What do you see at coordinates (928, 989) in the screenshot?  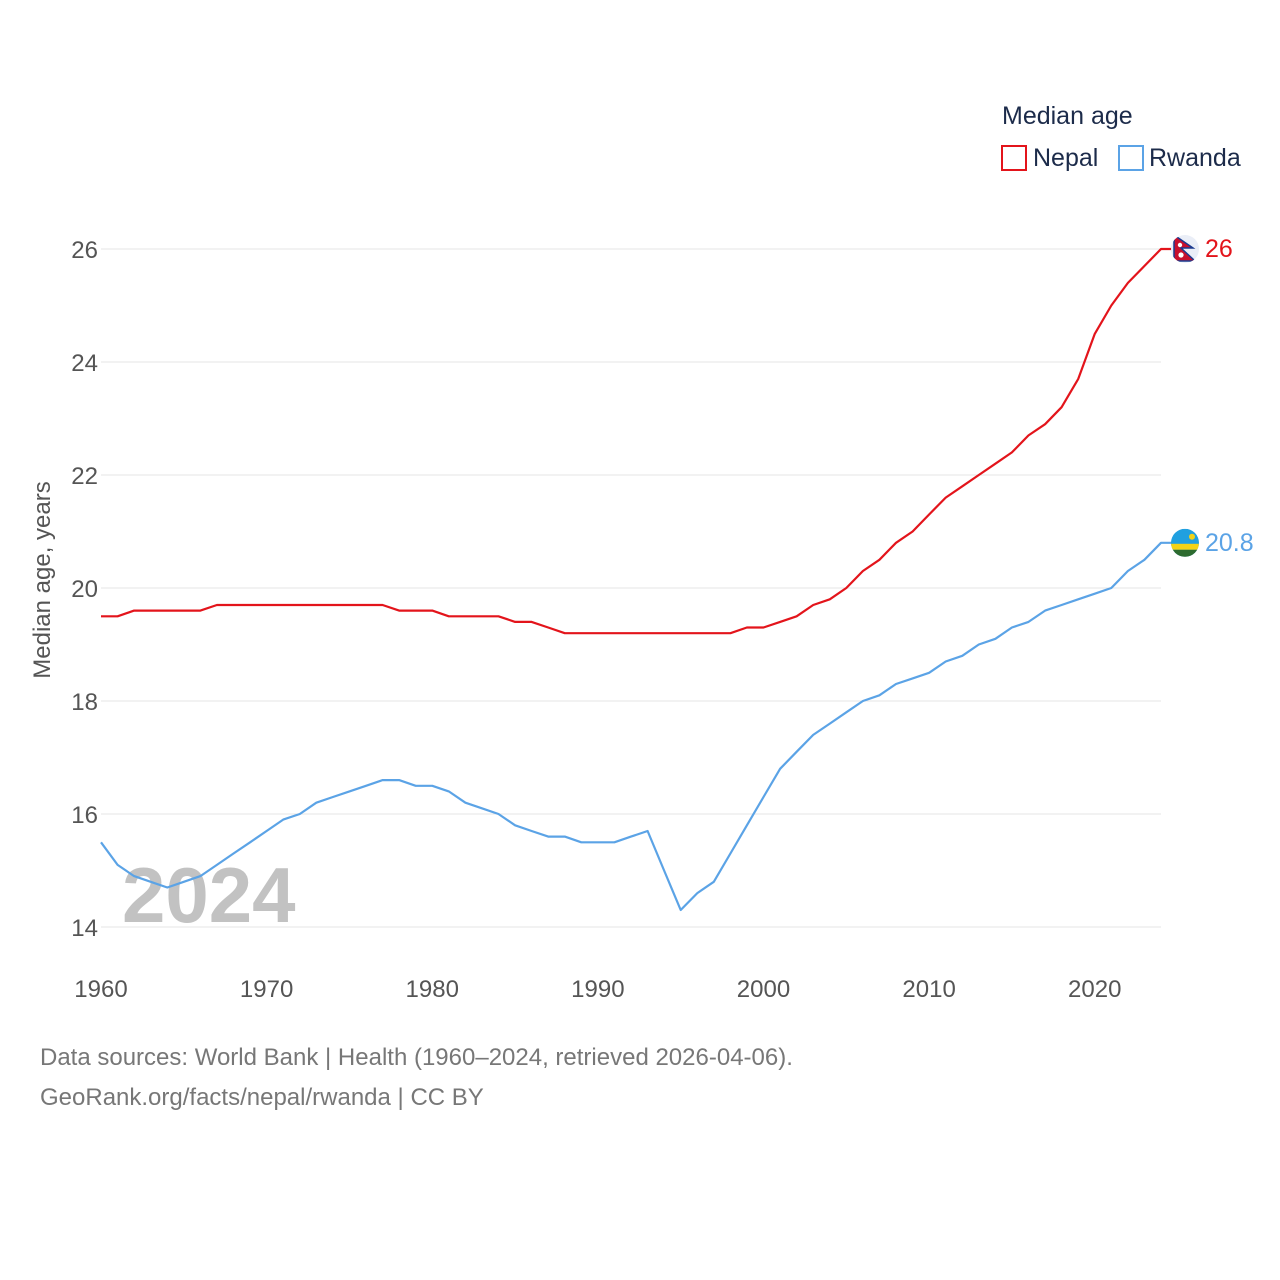 I see `x-tick-label-2010: 2010` at bounding box center [928, 989].